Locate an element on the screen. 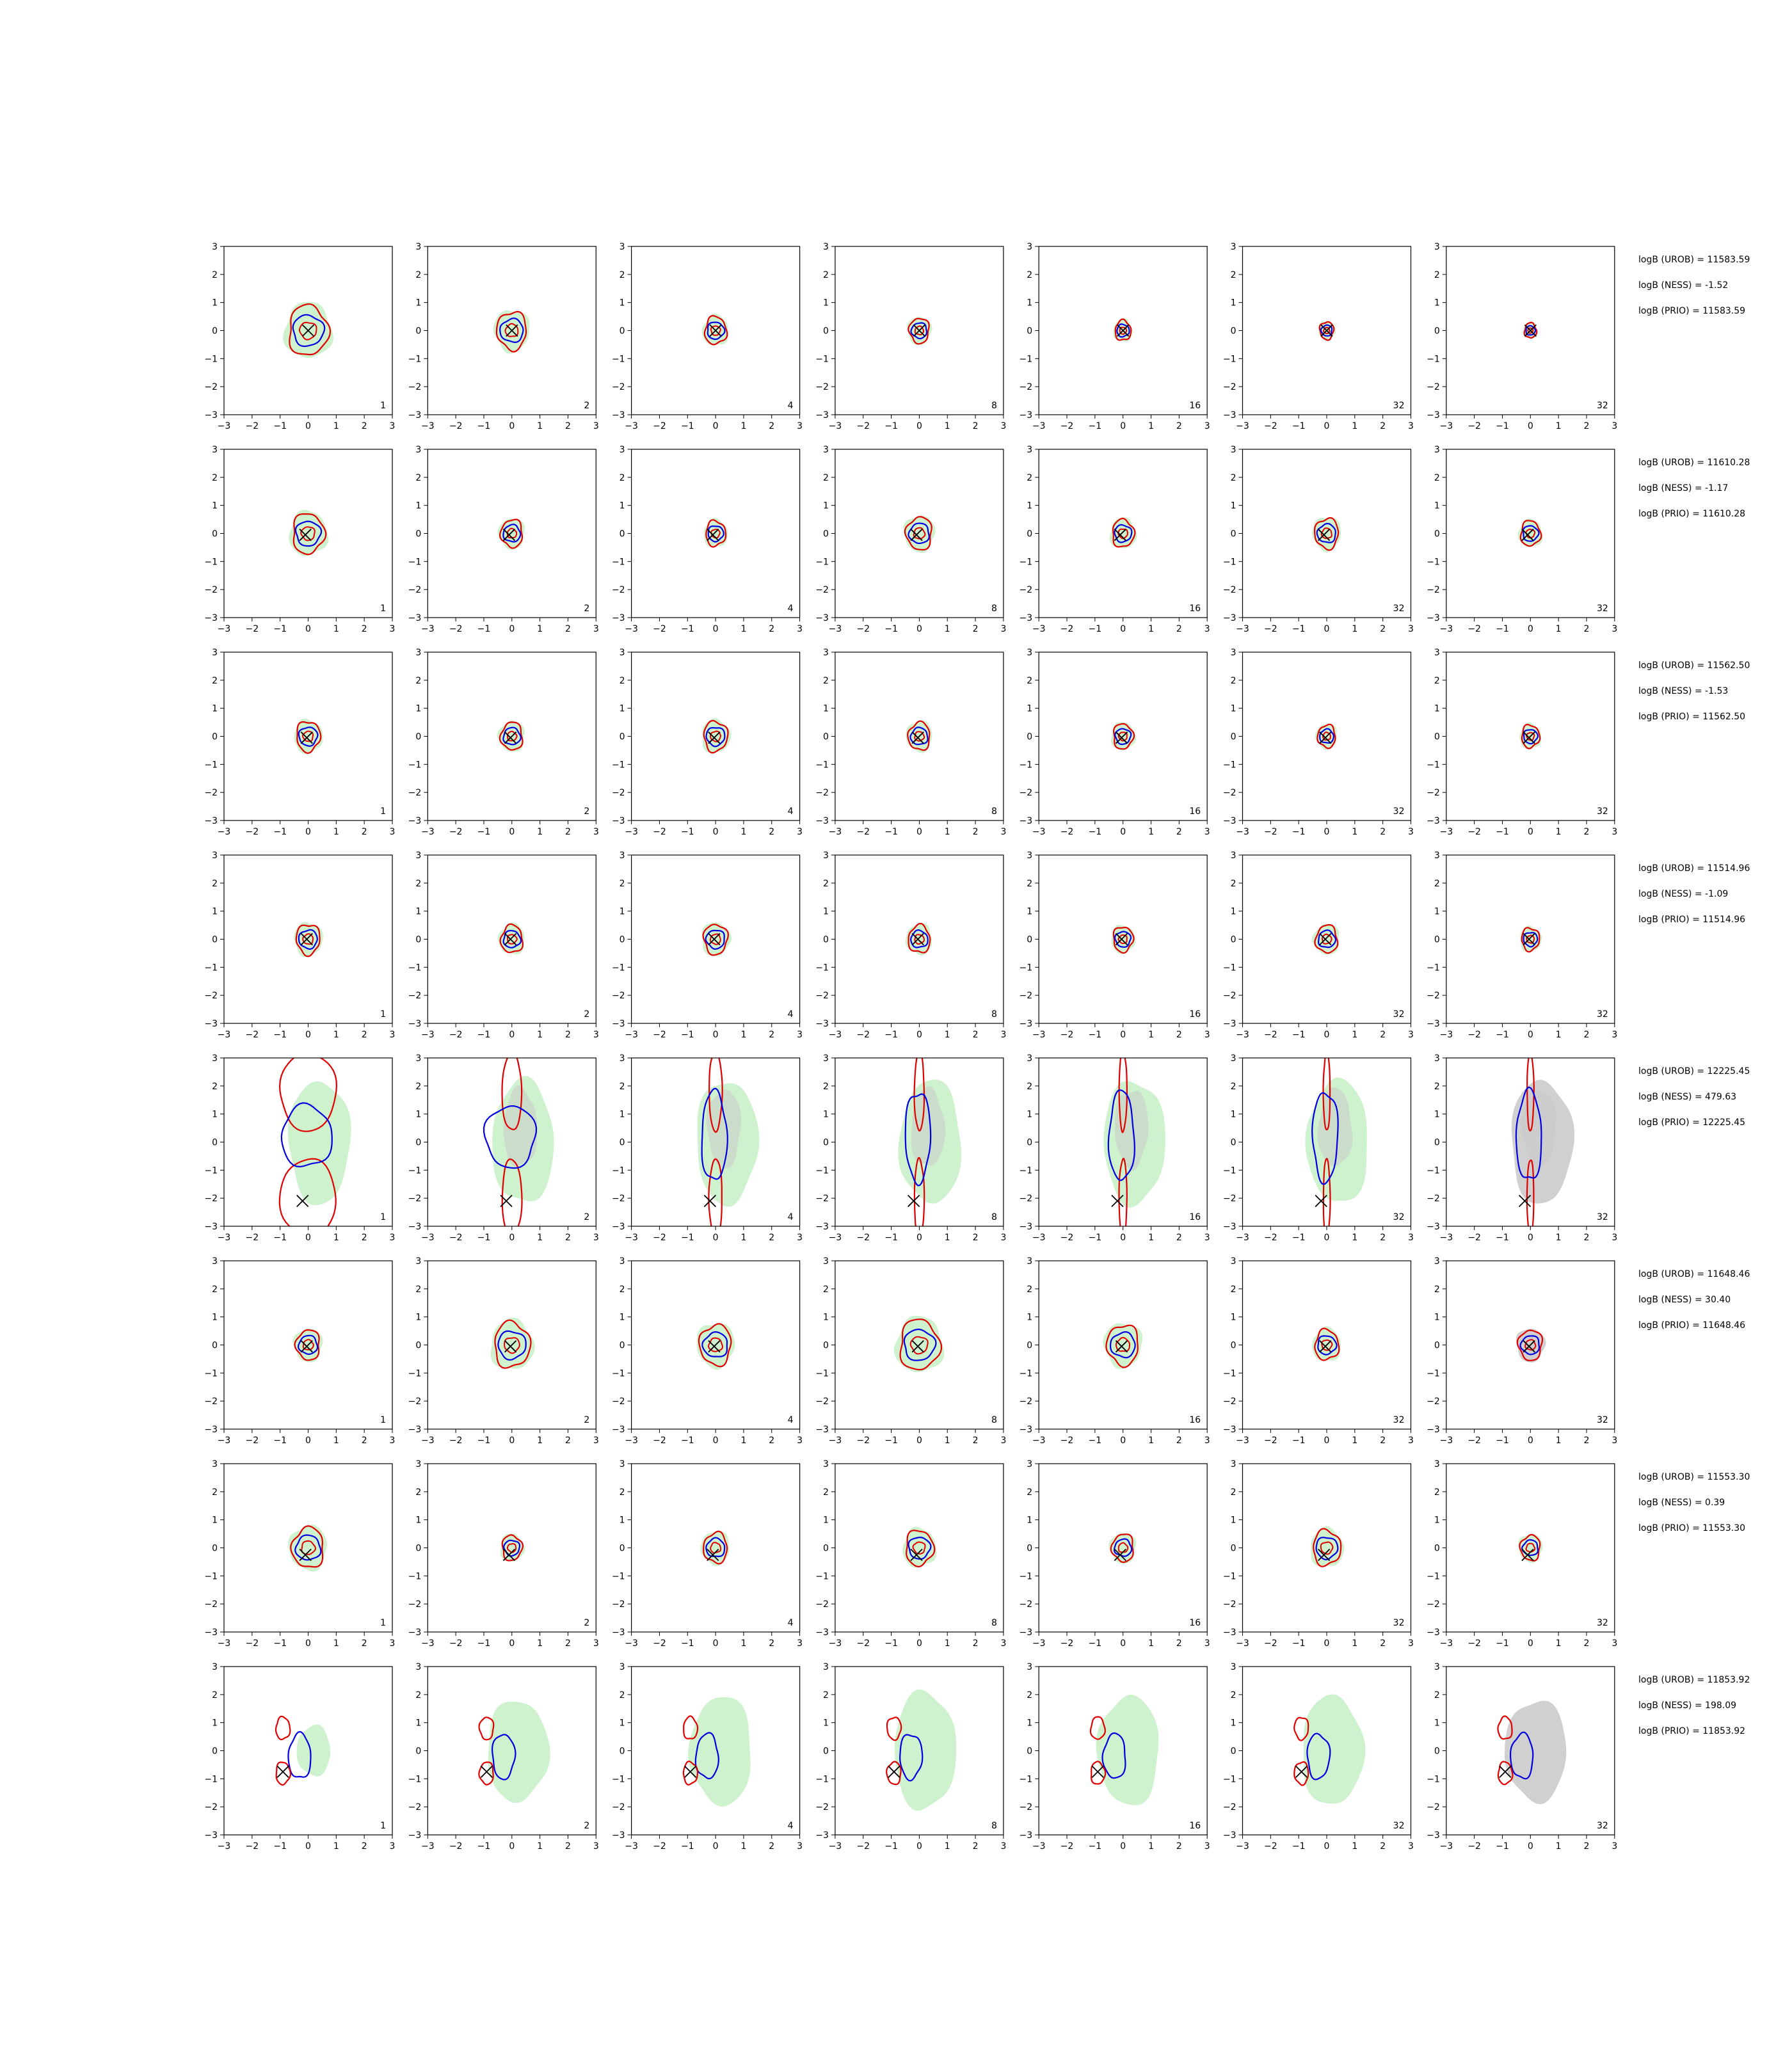 The image size is (1792, 2048). panel-corner-label: 16 is located at coordinates (1195, 1420).